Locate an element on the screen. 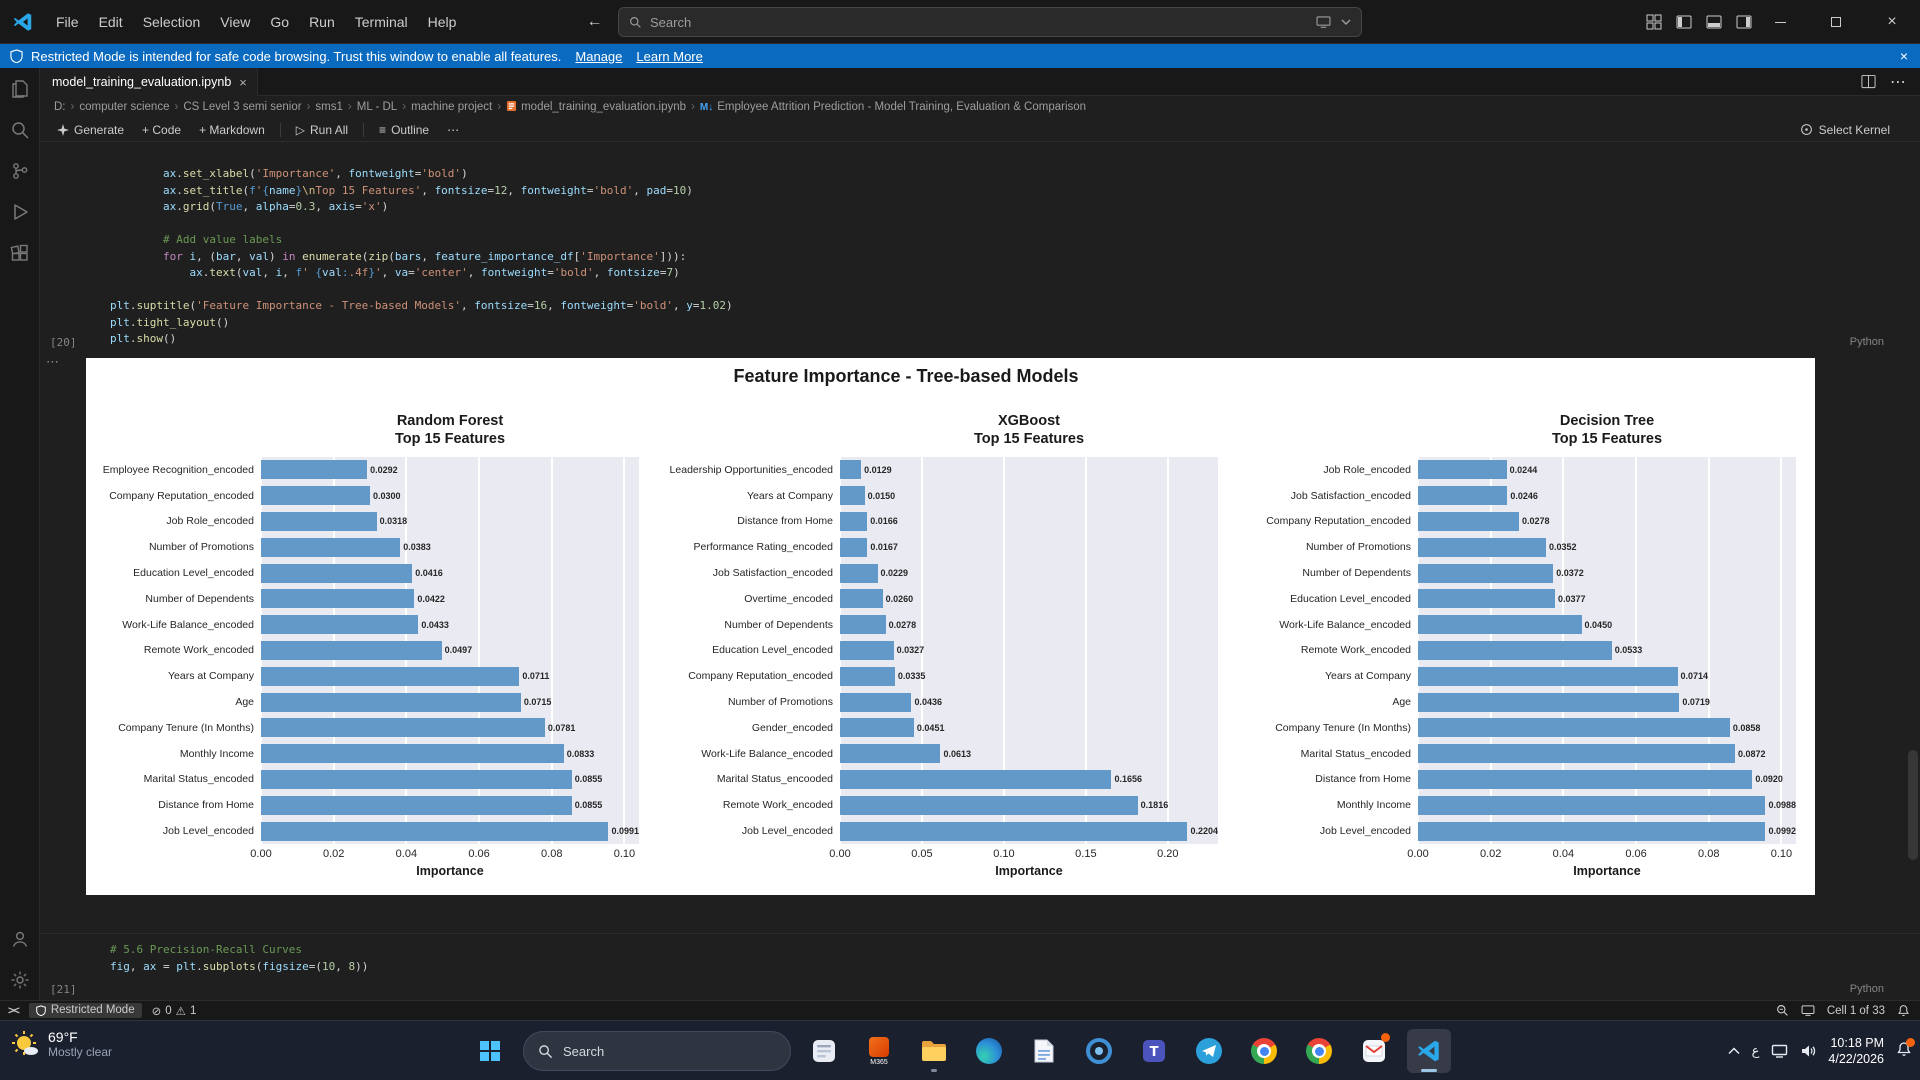  bar-value-label: 0.2204 is located at coordinates (1204, 831).